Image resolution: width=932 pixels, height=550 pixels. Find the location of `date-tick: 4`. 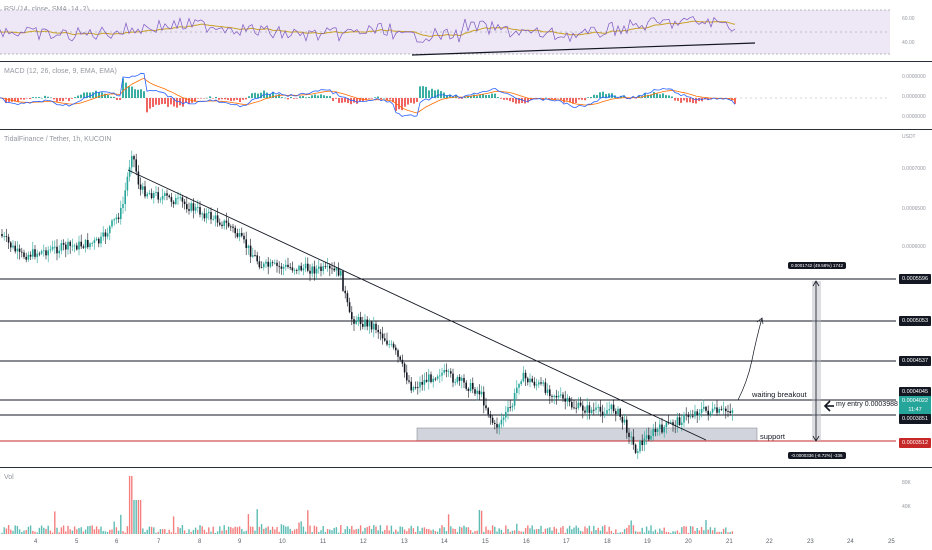

date-tick: 4 is located at coordinates (36, 542).